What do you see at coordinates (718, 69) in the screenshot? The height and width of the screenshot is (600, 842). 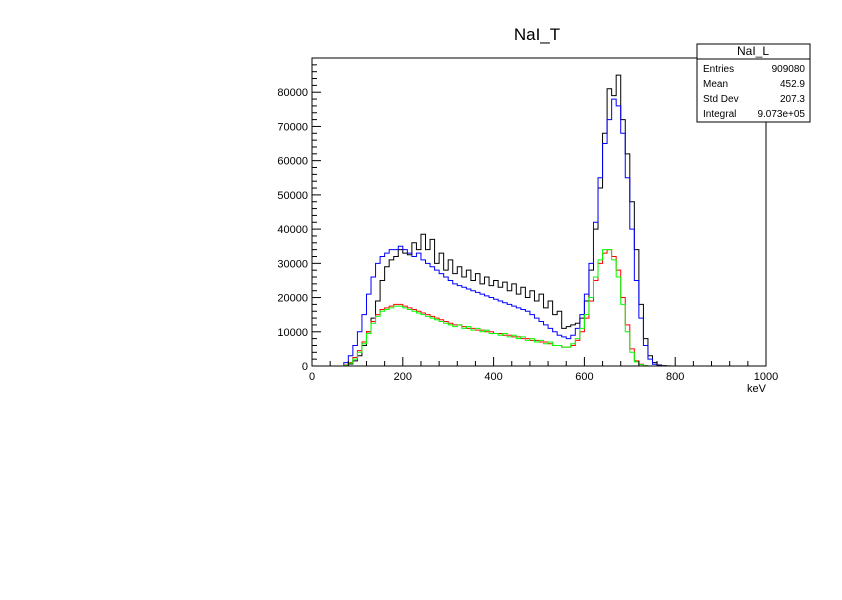 I see `stats-label-entries: Entries` at bounding box center [718, 69].